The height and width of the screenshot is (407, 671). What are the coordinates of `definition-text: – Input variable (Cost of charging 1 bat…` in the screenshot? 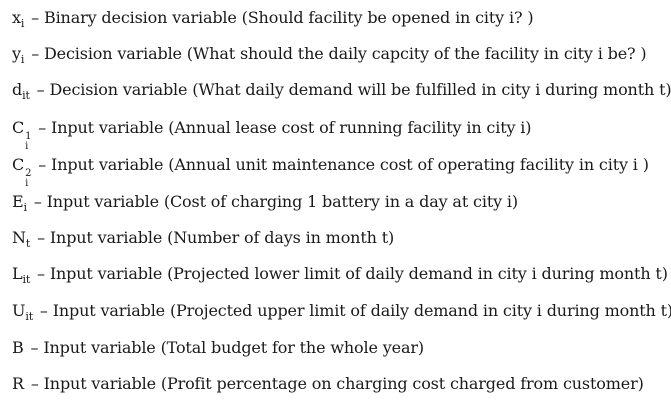 It's located at (273, 201).